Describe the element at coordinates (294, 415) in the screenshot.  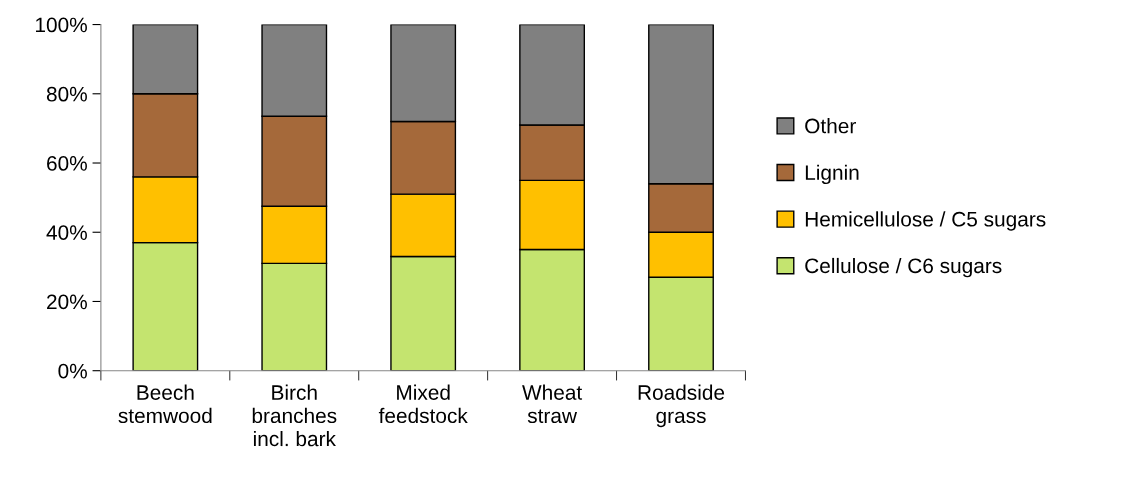
I see `x-tick-label: Birch branches incl. bark` at that location.